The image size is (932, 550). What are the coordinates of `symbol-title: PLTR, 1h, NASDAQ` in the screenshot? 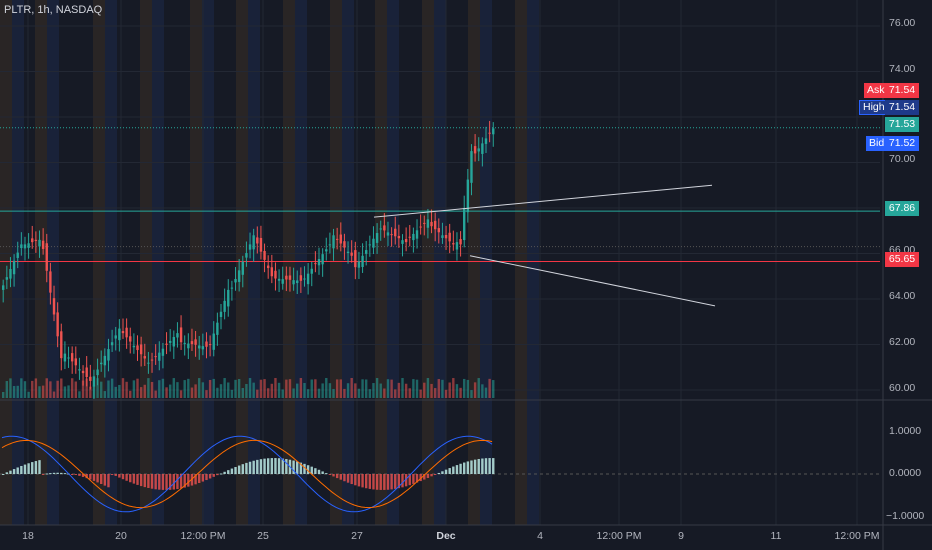 It's located at (53, 10).